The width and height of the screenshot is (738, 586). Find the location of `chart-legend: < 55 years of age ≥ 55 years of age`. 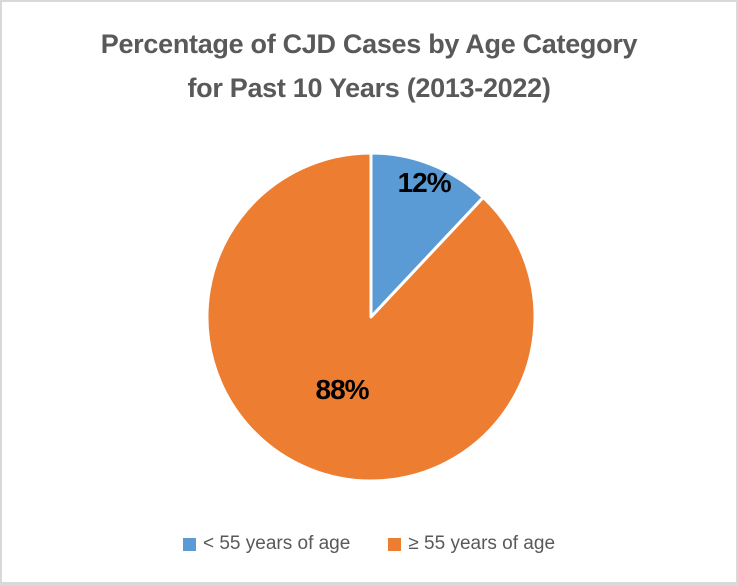

chart-legend: < 55 years of age ≥ 55 years of age is located at coordinates (369, 544).